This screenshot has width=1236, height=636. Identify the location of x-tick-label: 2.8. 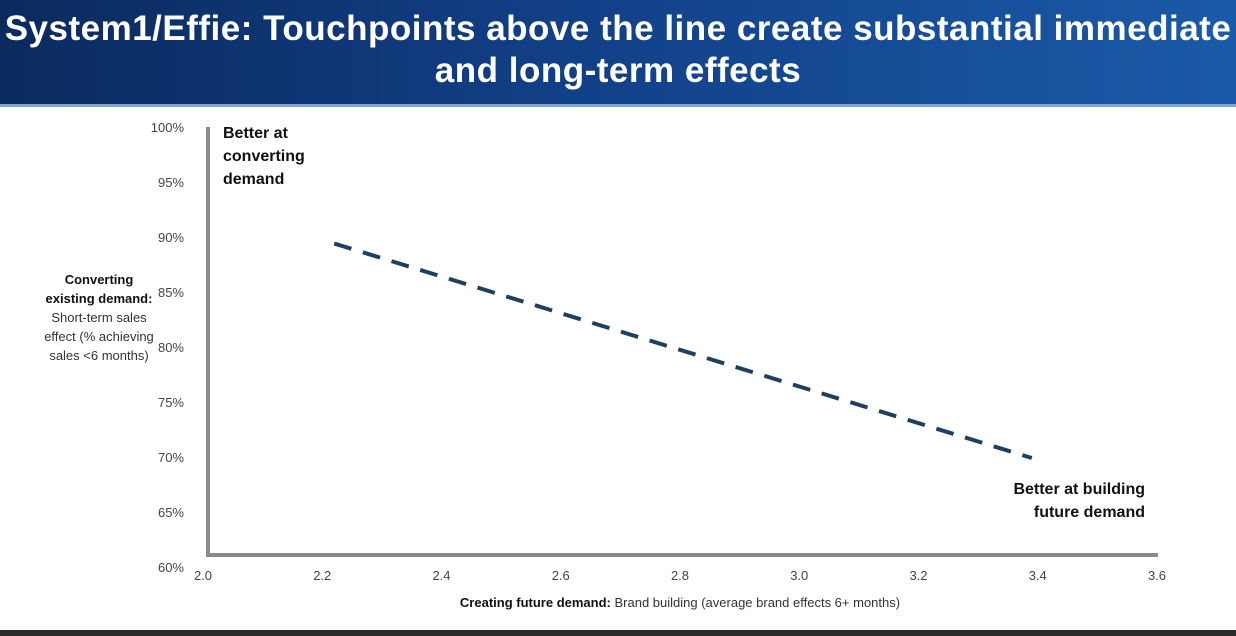
(680, 575).